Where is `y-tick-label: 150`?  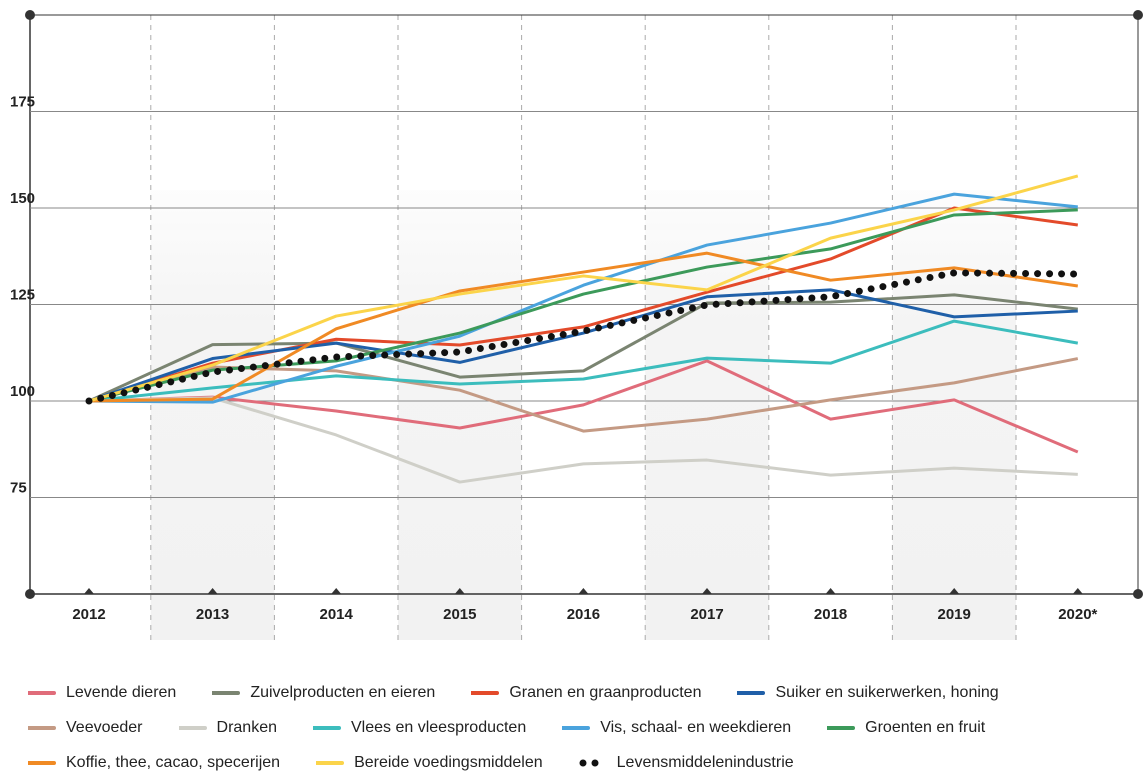 y-tick-label: 150 is located at coordinates (22, 198).